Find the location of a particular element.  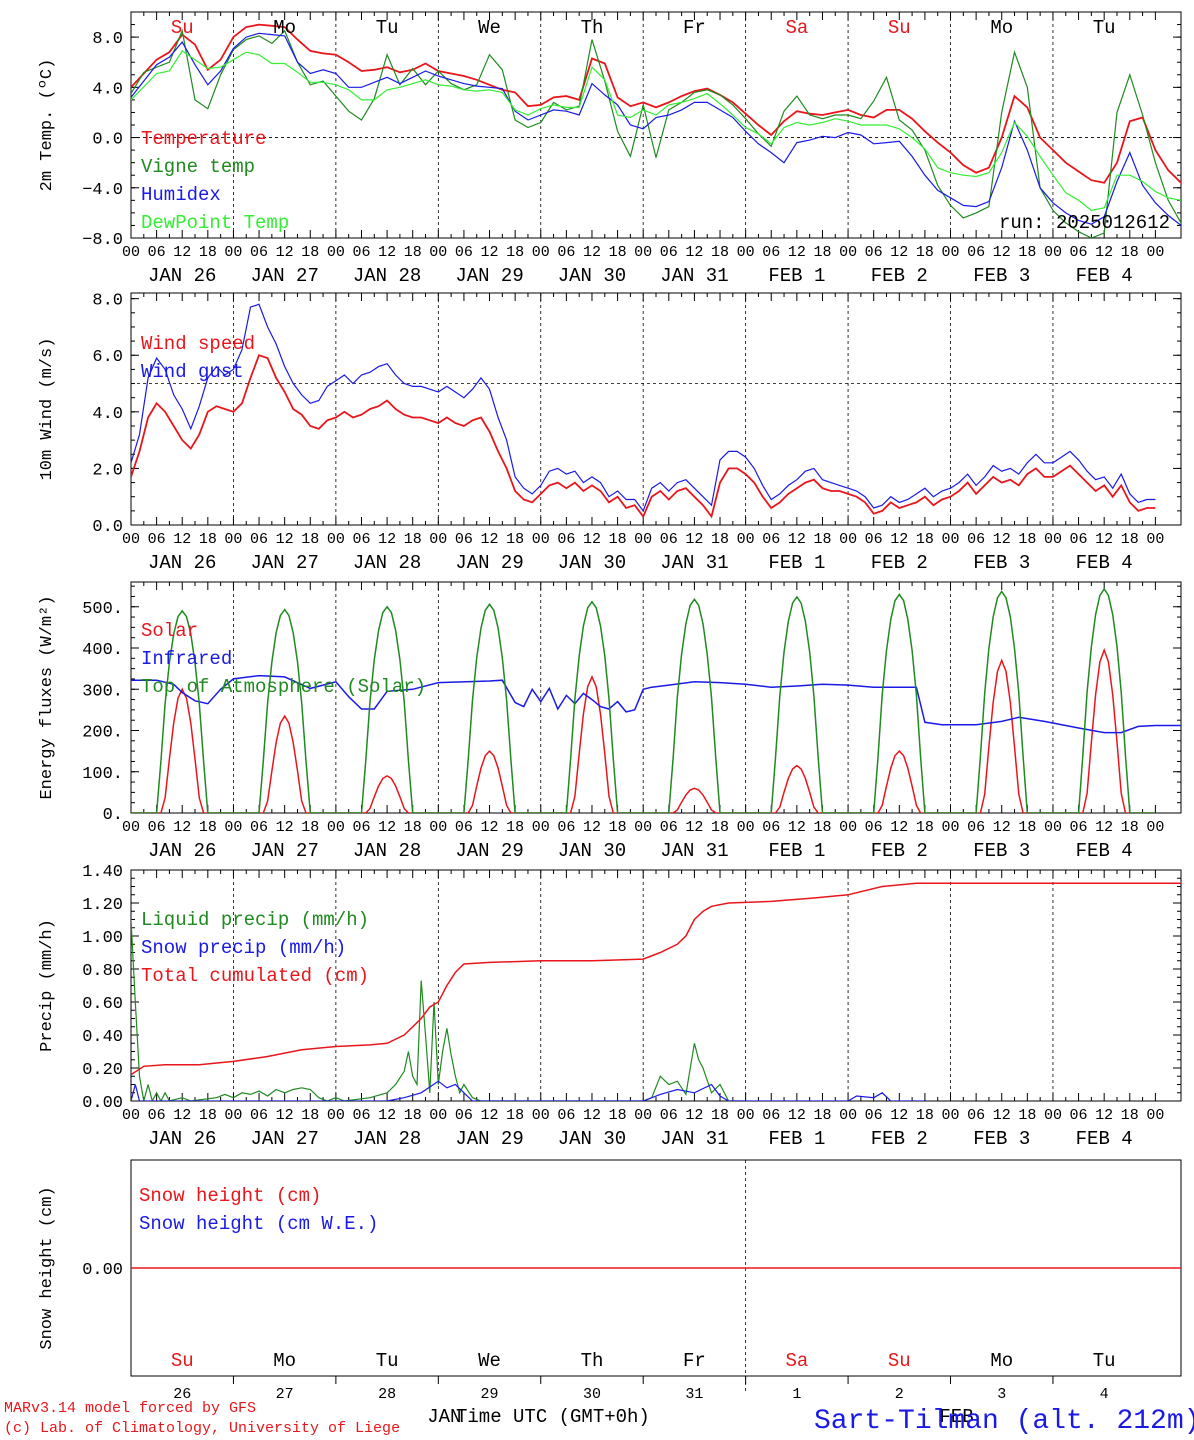

run-label: run: 2025012612 is located at coordinates (1084, 223).